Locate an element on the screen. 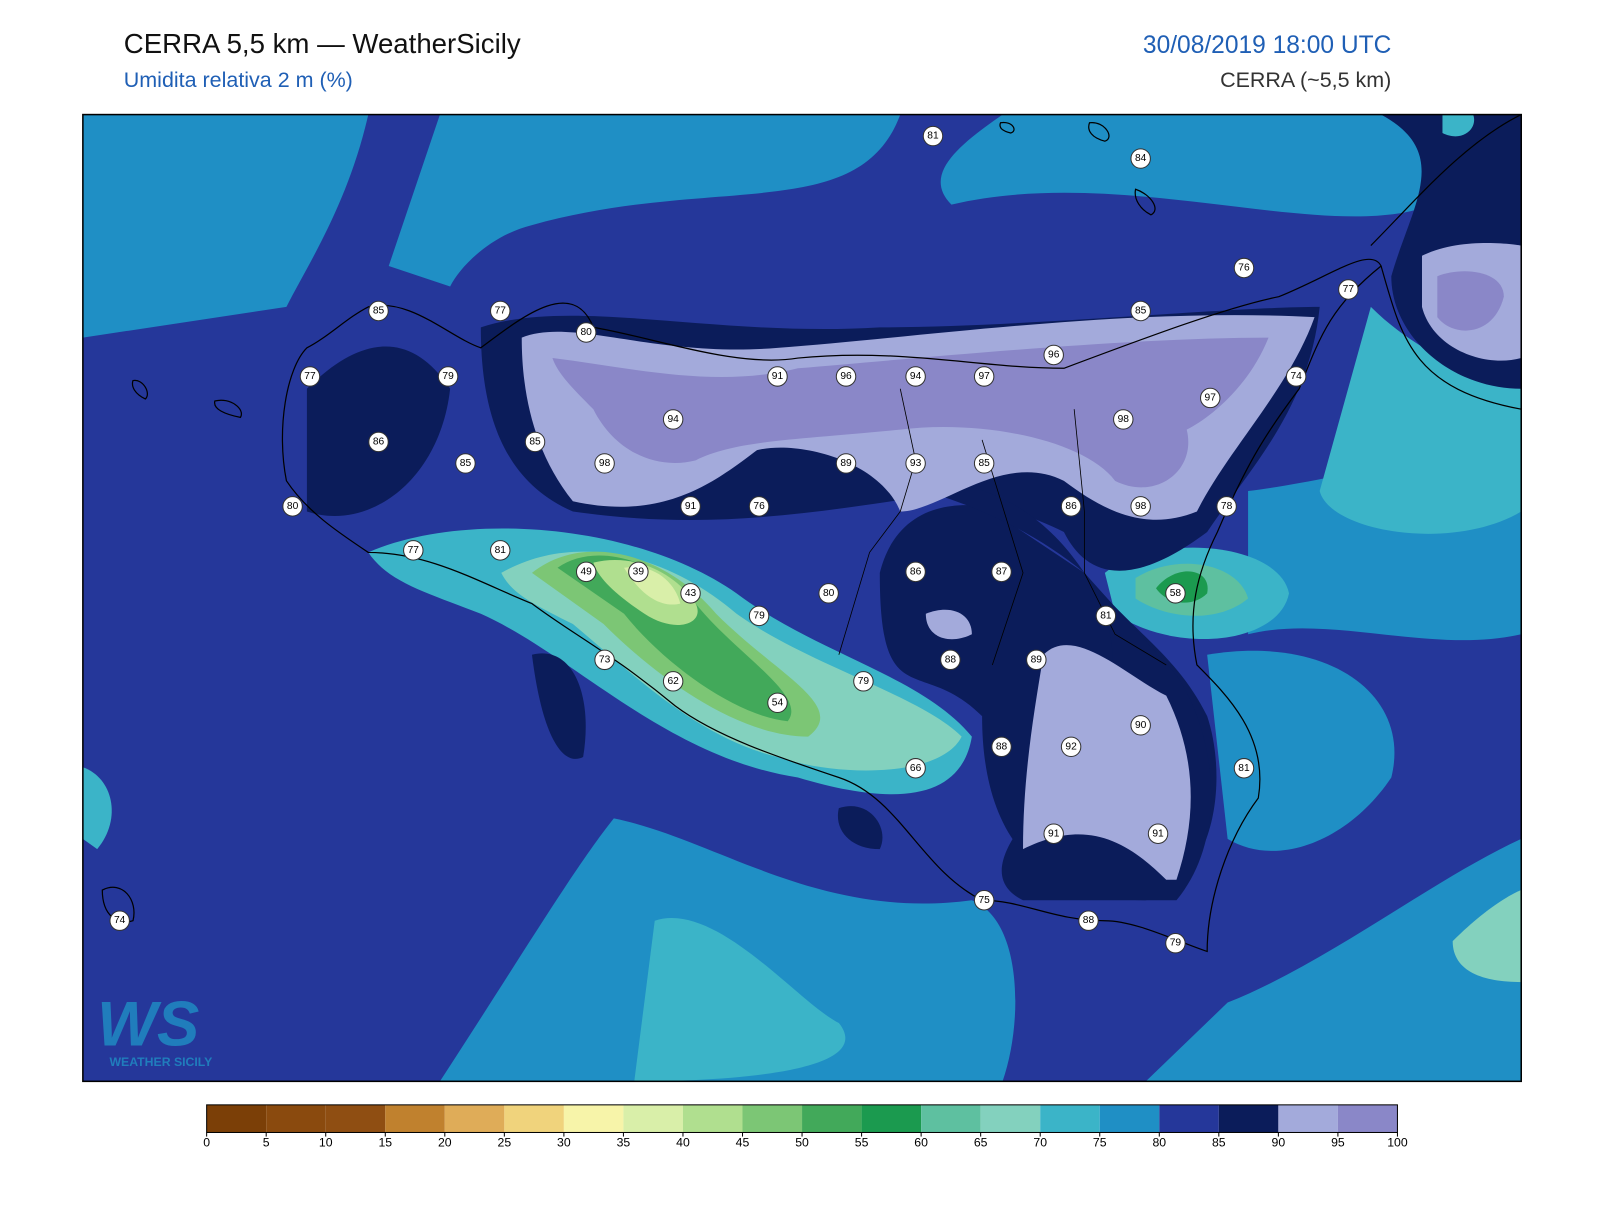 The width and height of the screenshot is (1600, 1205). station-value: 93 is located at coordinates (916, 463).